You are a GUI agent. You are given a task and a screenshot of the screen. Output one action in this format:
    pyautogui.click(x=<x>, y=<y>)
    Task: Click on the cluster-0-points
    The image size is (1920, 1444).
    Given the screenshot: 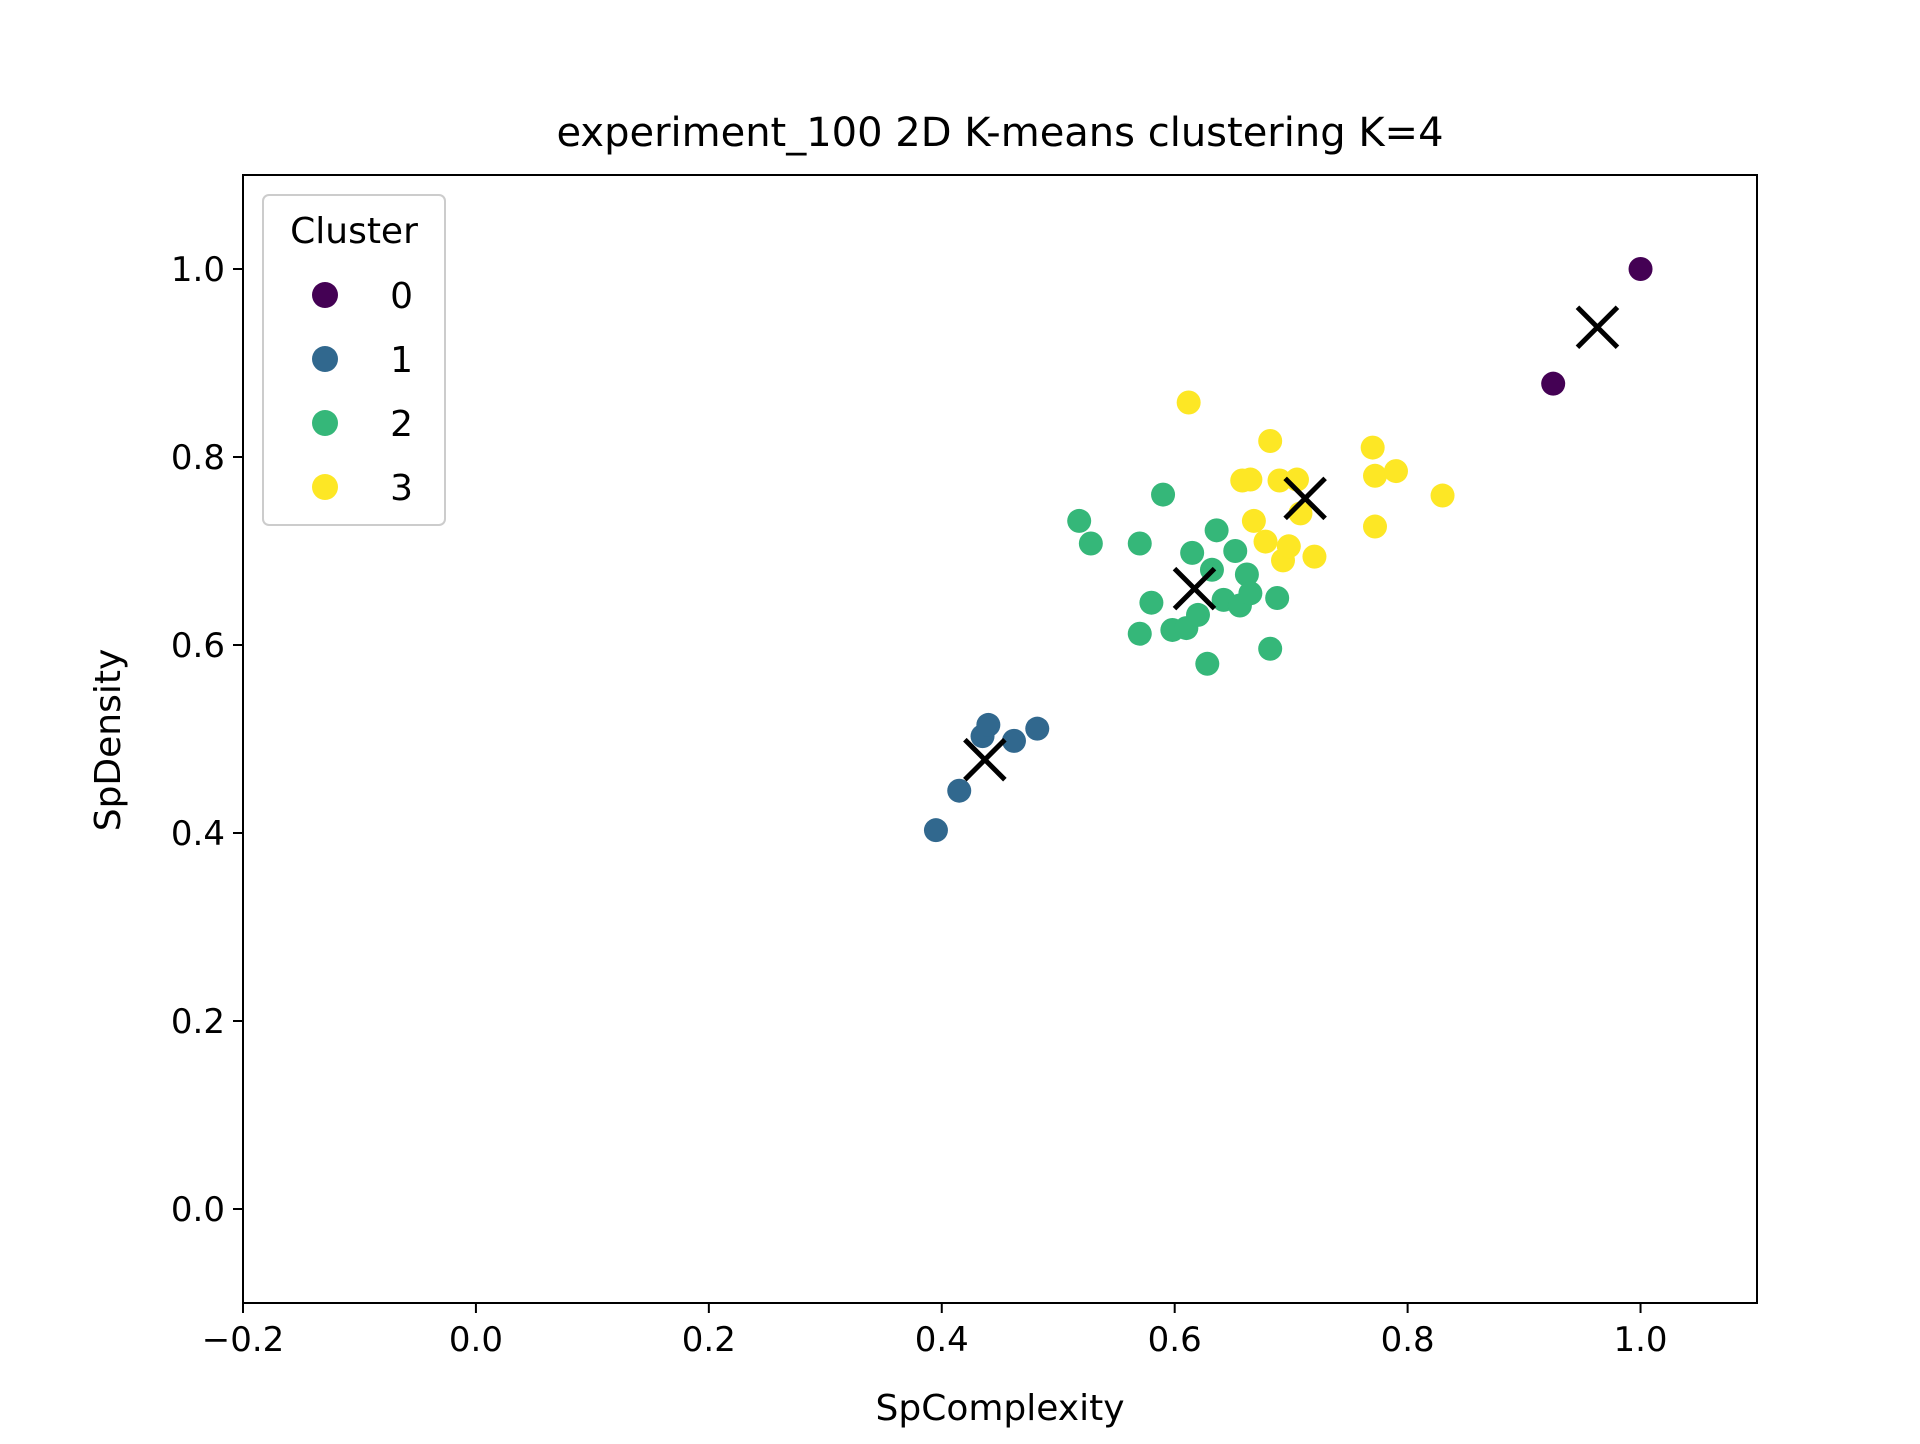 What is the action you would take?
    pyautogui.click(x=1597, y=326)
    